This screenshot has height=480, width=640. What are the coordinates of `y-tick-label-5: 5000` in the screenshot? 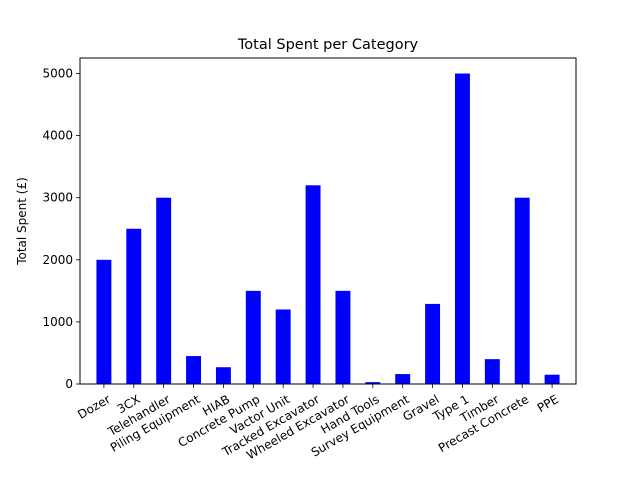 It's located at (57, 74).